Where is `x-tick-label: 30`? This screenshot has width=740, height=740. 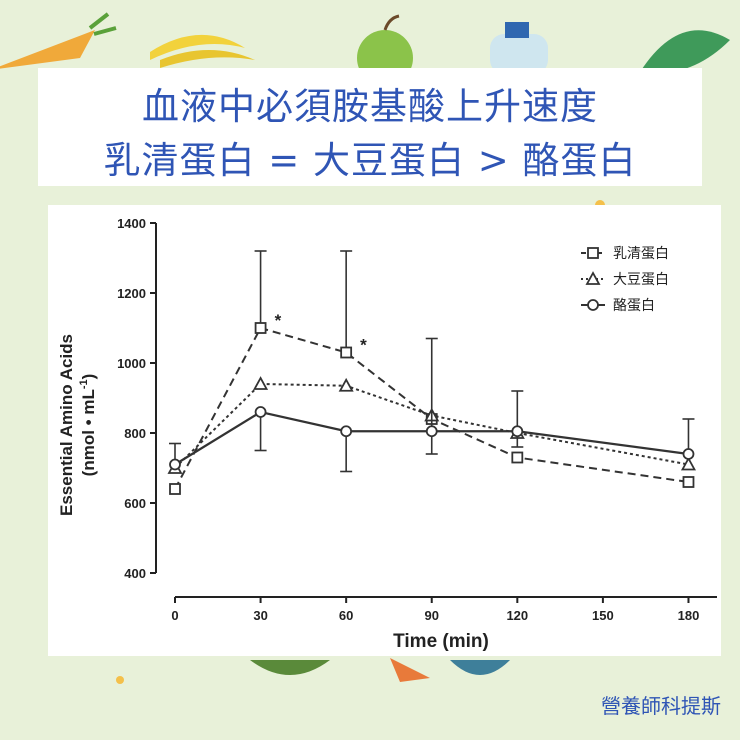 x-tick-label: 30 is located at coordinates (260, 615).